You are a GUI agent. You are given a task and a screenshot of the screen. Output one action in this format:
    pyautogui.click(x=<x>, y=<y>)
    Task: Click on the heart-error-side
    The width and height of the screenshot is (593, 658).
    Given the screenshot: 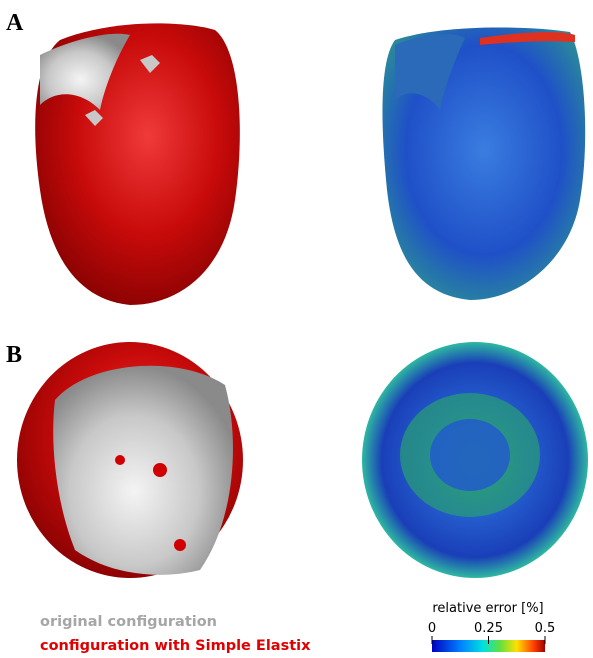 What is the action you would take?
    pyautogui.click(x=484, y=163)
    